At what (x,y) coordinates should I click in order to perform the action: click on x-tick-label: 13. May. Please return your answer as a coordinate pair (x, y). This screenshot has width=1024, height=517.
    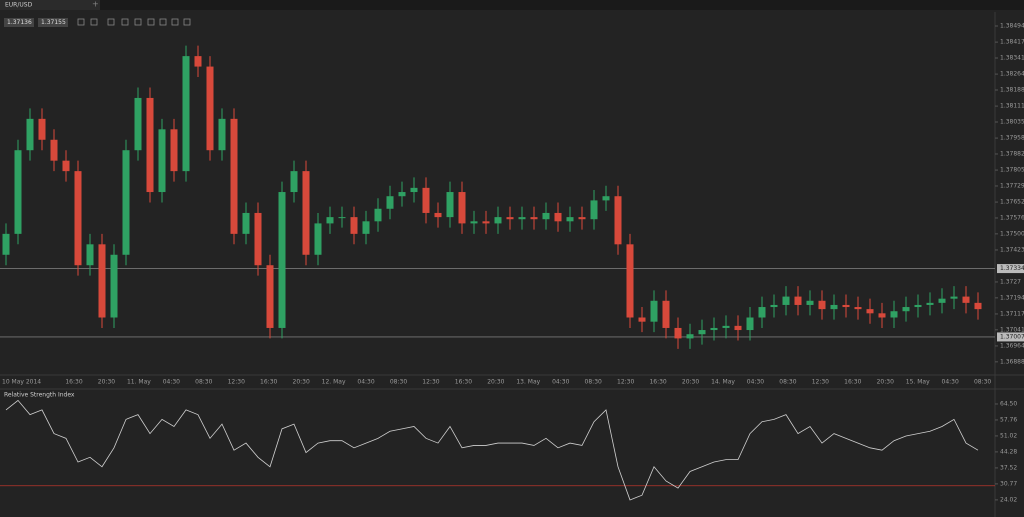
    Looking at the image, I should click on (528, 382).